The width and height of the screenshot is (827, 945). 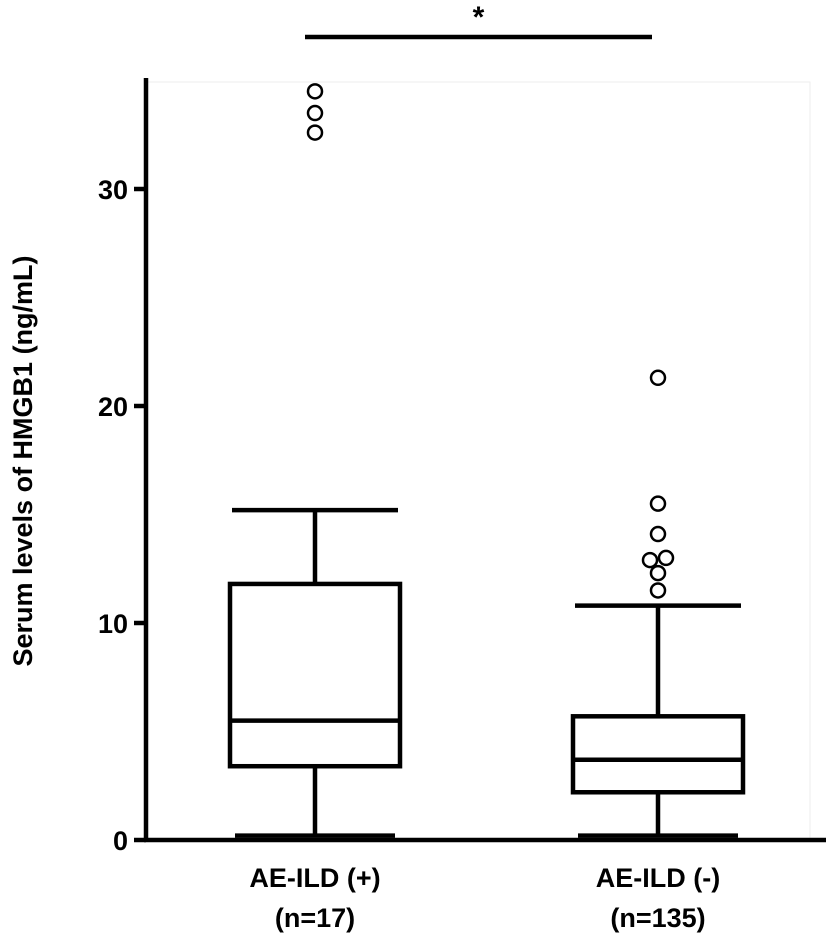 I want to click on x-category-label-1: AE-ILD (+), so click(x=314, y=878).